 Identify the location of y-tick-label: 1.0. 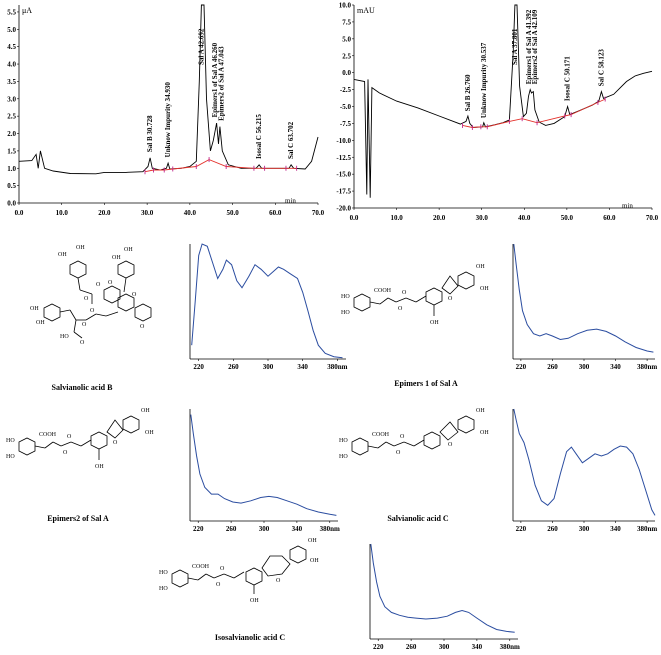
(11, 169).